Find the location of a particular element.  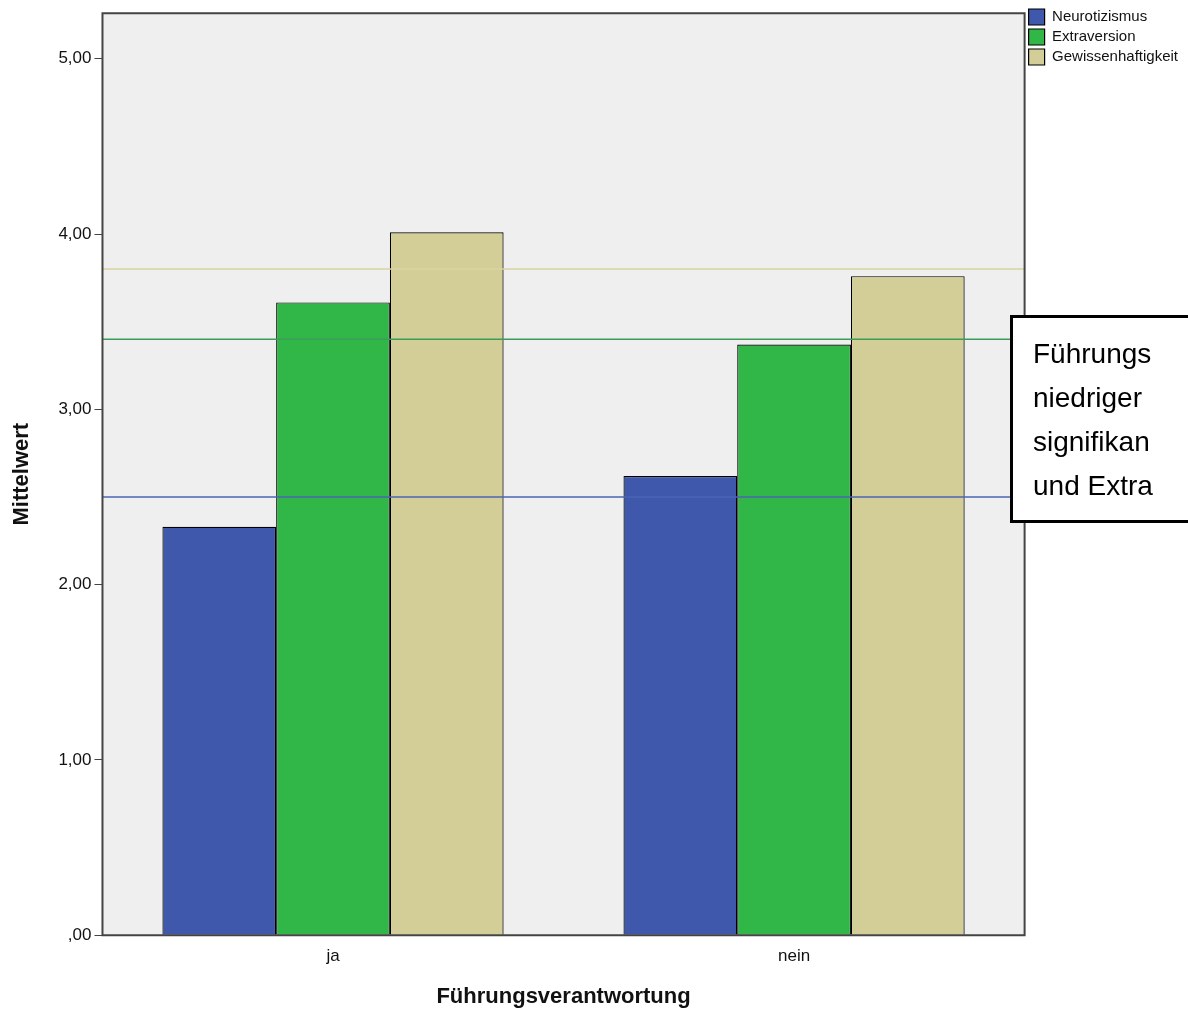

y-tick-label: 3,00 is located at coordinates (75, 409).